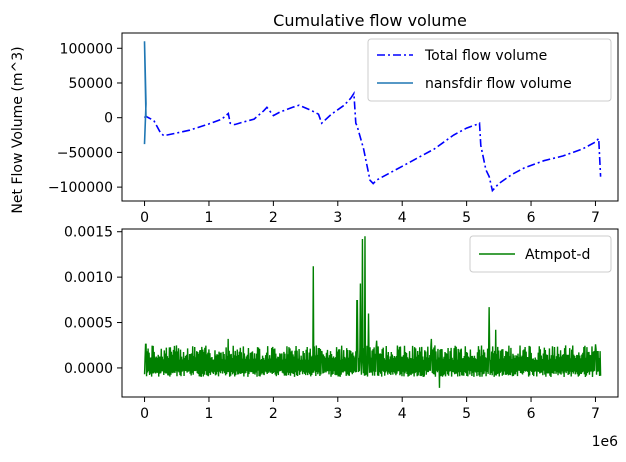 This screenshot has width=626, height=462. Describe the element at coordinates (498, 84) in the screenshot. I see `legend-label-nansfdir: nansfdir flow volume` at that location.